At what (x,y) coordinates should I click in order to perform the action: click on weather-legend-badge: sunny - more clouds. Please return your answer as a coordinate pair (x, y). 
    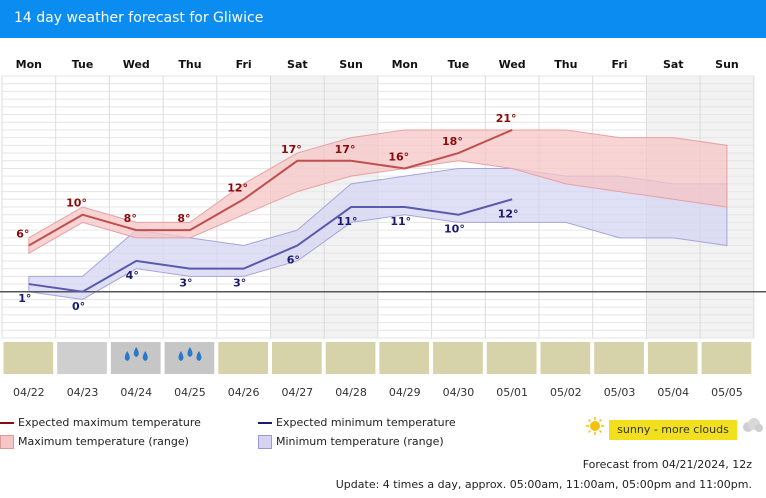
    Looking at the image, I should click on (673, 430).